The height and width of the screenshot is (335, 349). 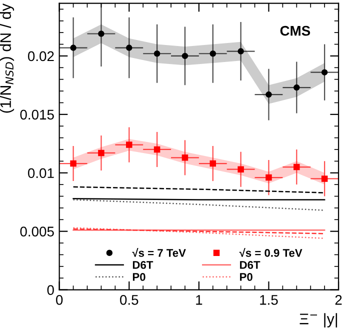 What do you see at coordinates (338, 300) in the screenshot?
I see `x-tick-label: 2` at bounding box center [338, 300].